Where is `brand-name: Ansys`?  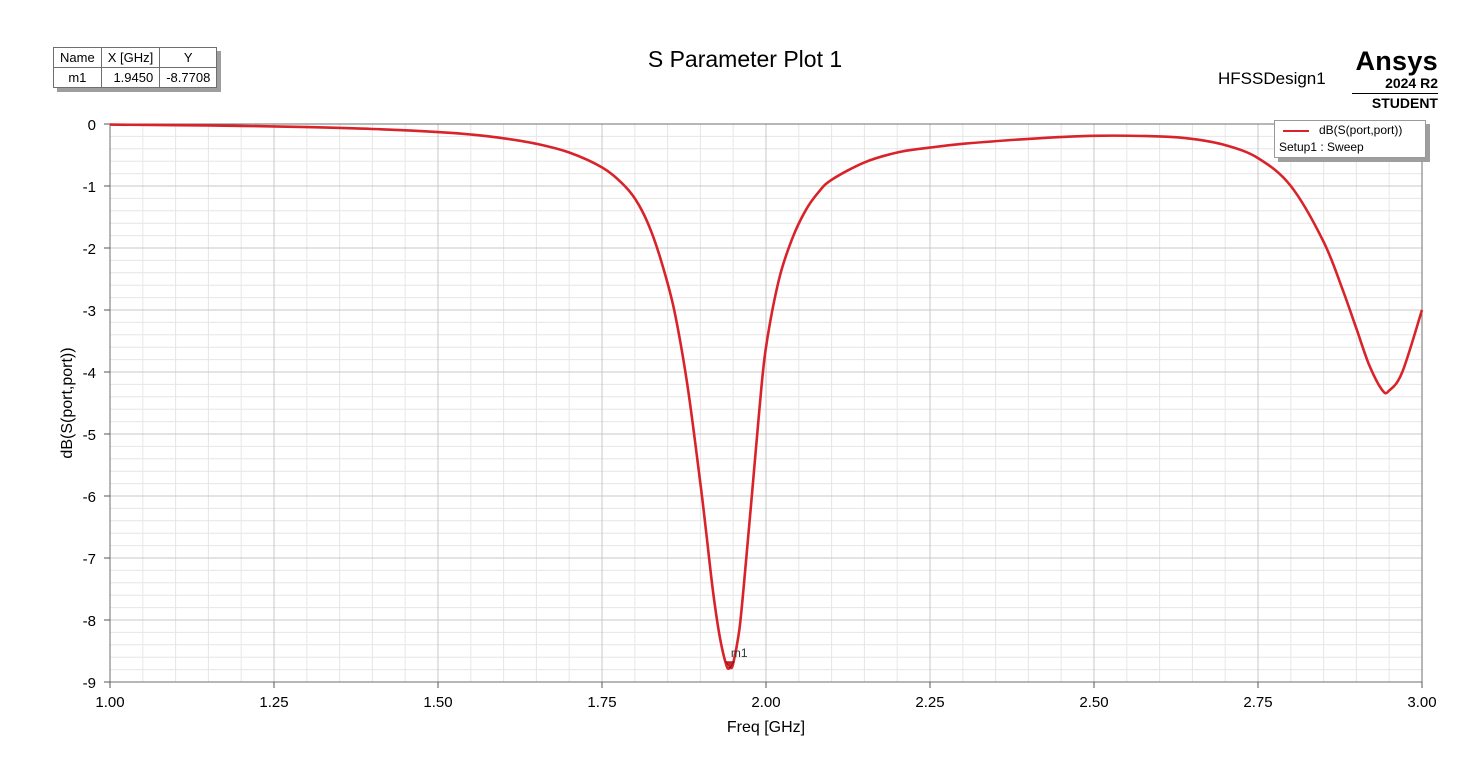 brand-name: Ansys is located at coordinates (1396, 61).